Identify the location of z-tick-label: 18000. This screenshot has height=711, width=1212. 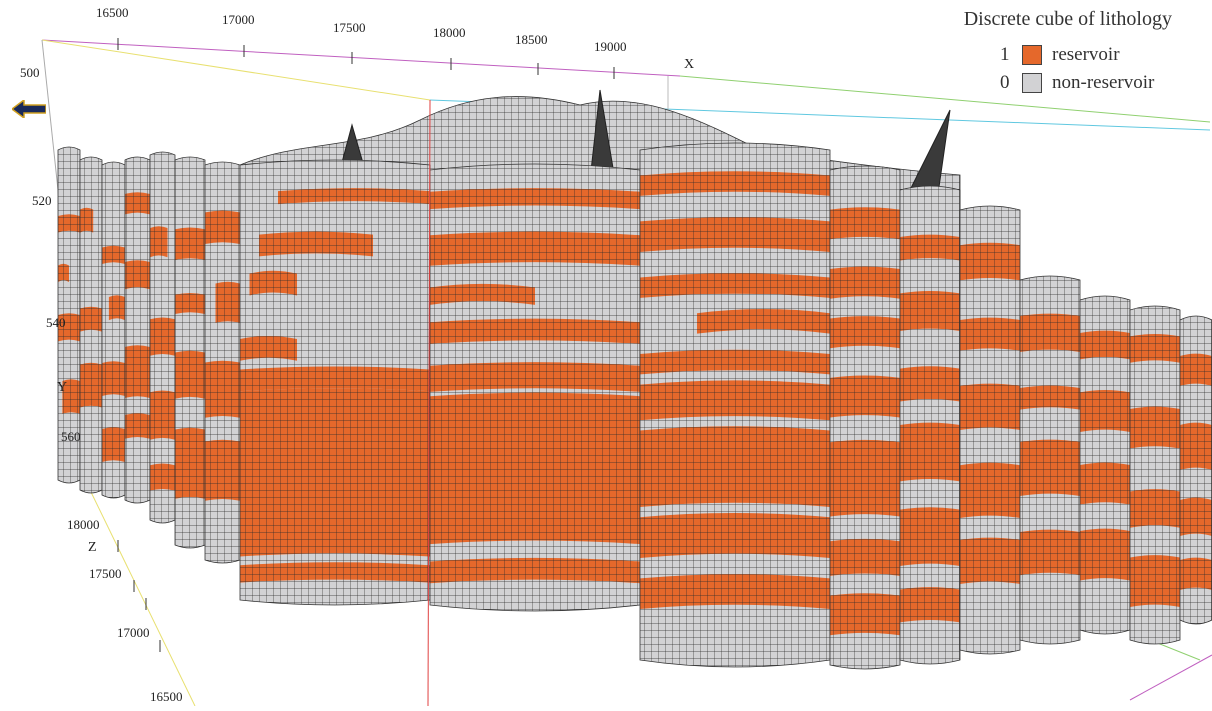
(83, 524).